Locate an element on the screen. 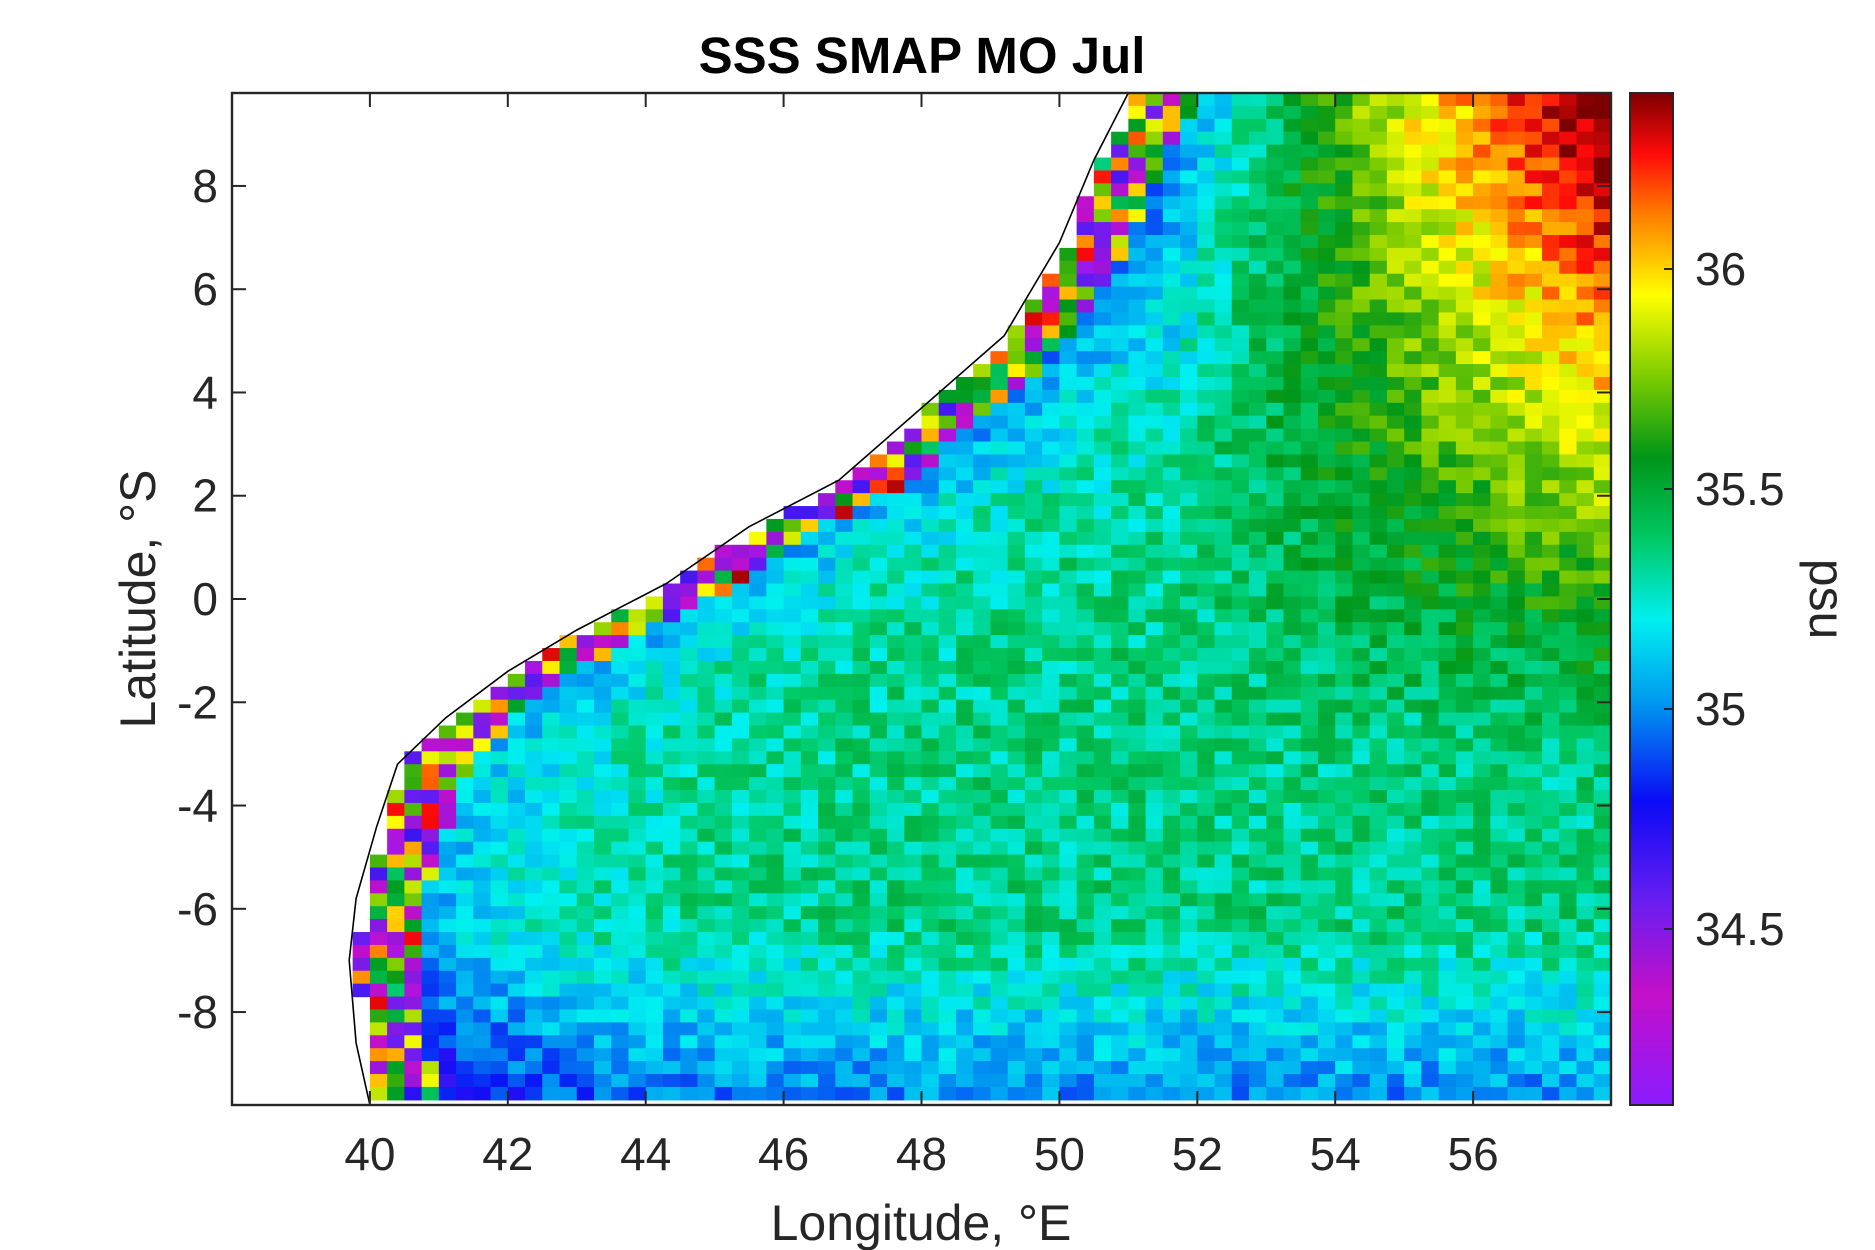 The height and width of the screenshot is (1250, 1875). x-tick-label: 50 is located at coordinates (1059, 1154).